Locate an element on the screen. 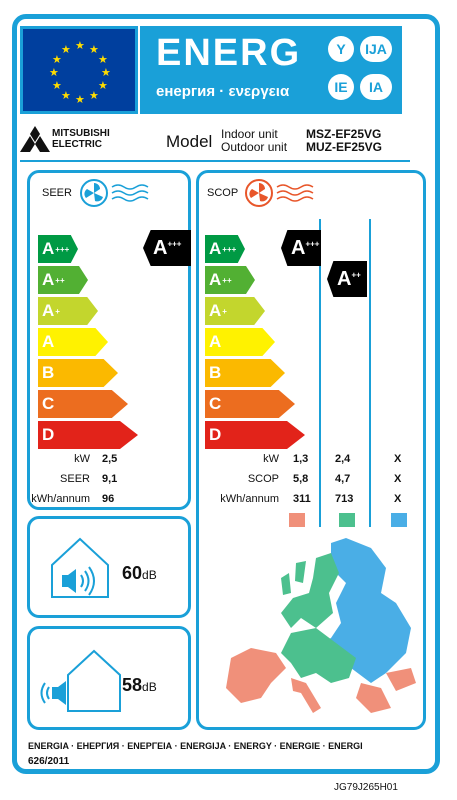 This screenshot has height=800, width=457. scop-row-label: kW is located at coordinates (271, 459).